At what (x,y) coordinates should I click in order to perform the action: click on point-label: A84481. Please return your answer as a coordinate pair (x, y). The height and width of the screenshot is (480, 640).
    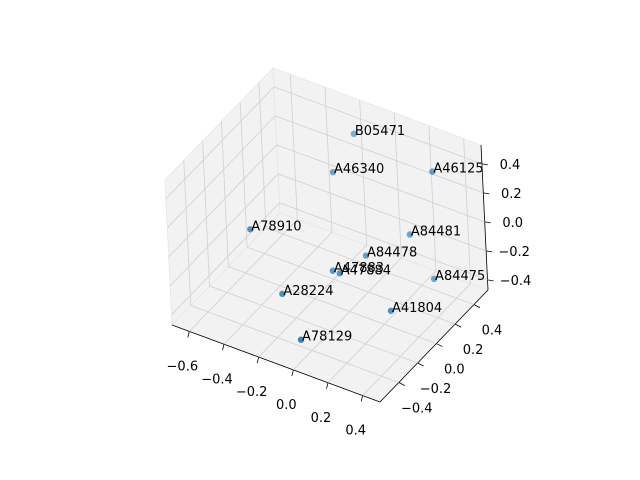
    Looking at the image, I should click on (436, 232).